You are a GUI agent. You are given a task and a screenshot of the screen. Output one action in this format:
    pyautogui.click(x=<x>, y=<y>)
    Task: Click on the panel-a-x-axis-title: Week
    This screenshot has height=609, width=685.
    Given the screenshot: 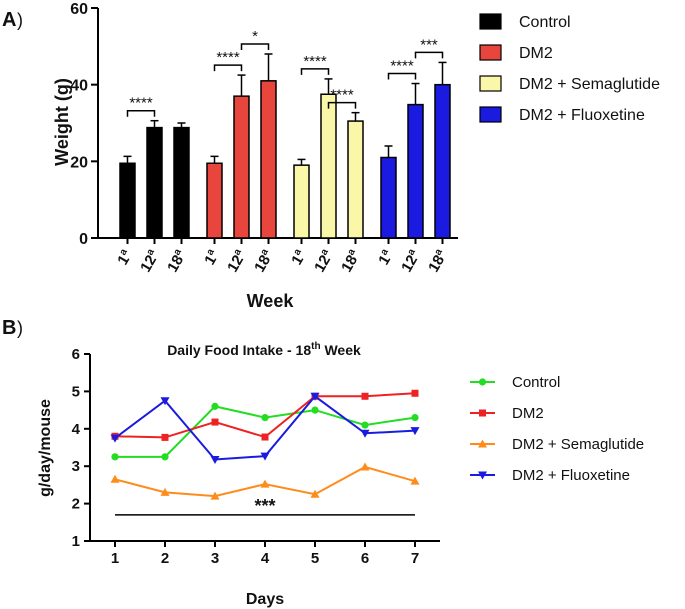 What is the action you would take?
    pyautogui.click(x=271, y=301)
    